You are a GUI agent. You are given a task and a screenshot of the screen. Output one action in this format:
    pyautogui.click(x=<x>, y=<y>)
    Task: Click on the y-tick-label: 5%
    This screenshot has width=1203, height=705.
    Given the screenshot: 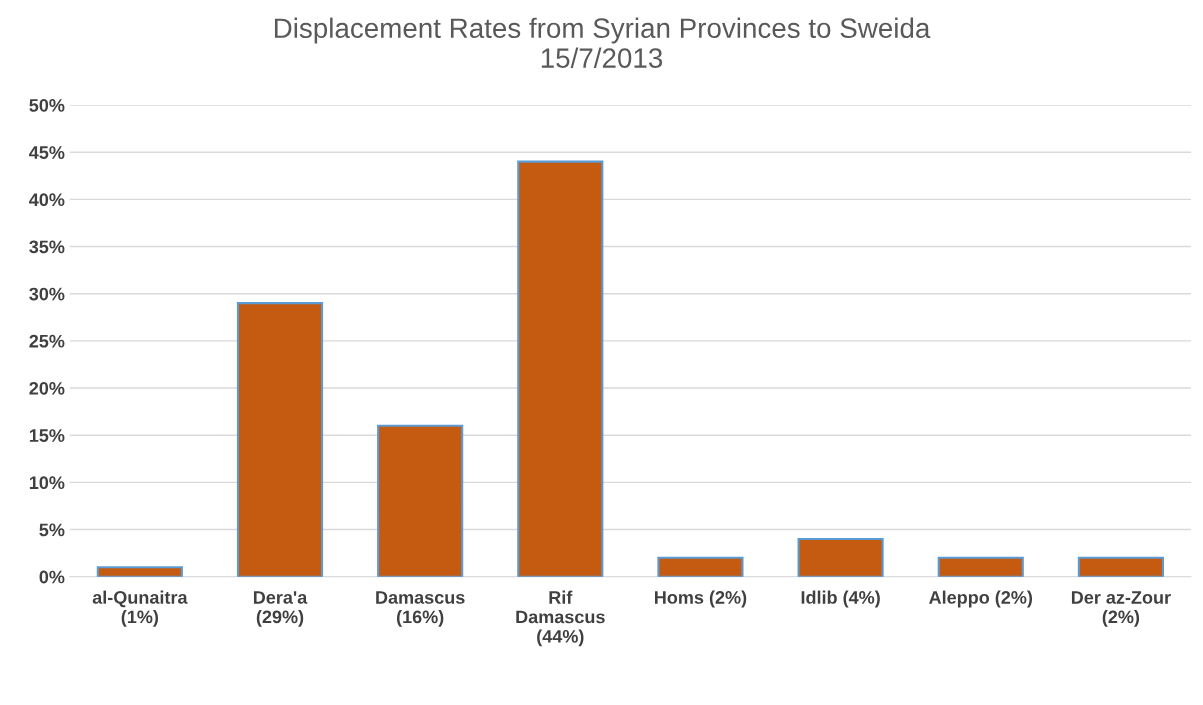 What is the action you would take?
    pyautogui.click(x=52, y=530)
    